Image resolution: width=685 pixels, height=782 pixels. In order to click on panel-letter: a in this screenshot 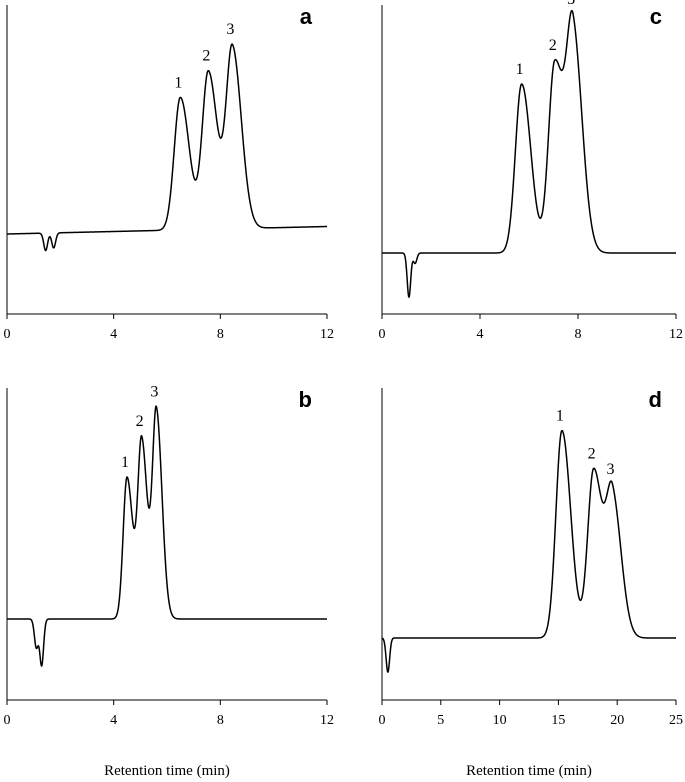, I will do `click(306, 16)`.